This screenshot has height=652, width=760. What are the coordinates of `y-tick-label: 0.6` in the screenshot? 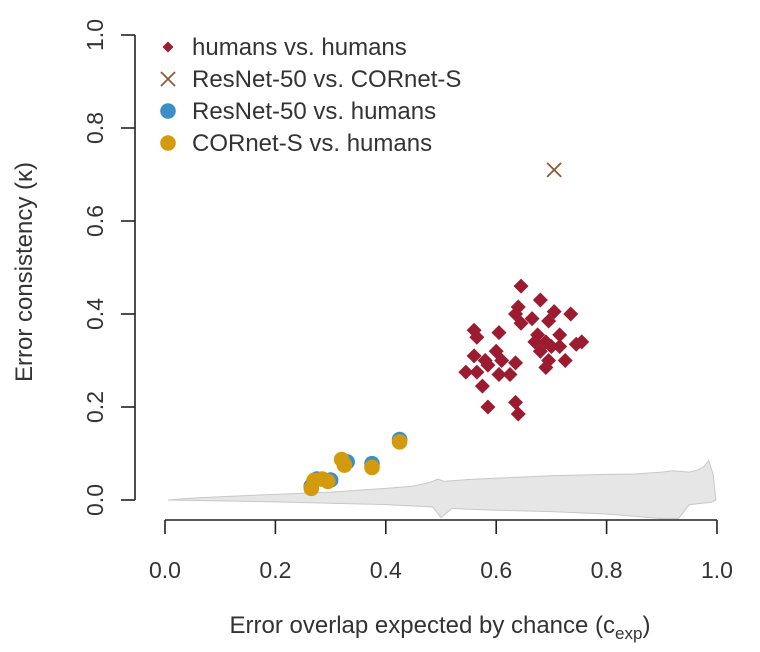 It's located at (95, 221).